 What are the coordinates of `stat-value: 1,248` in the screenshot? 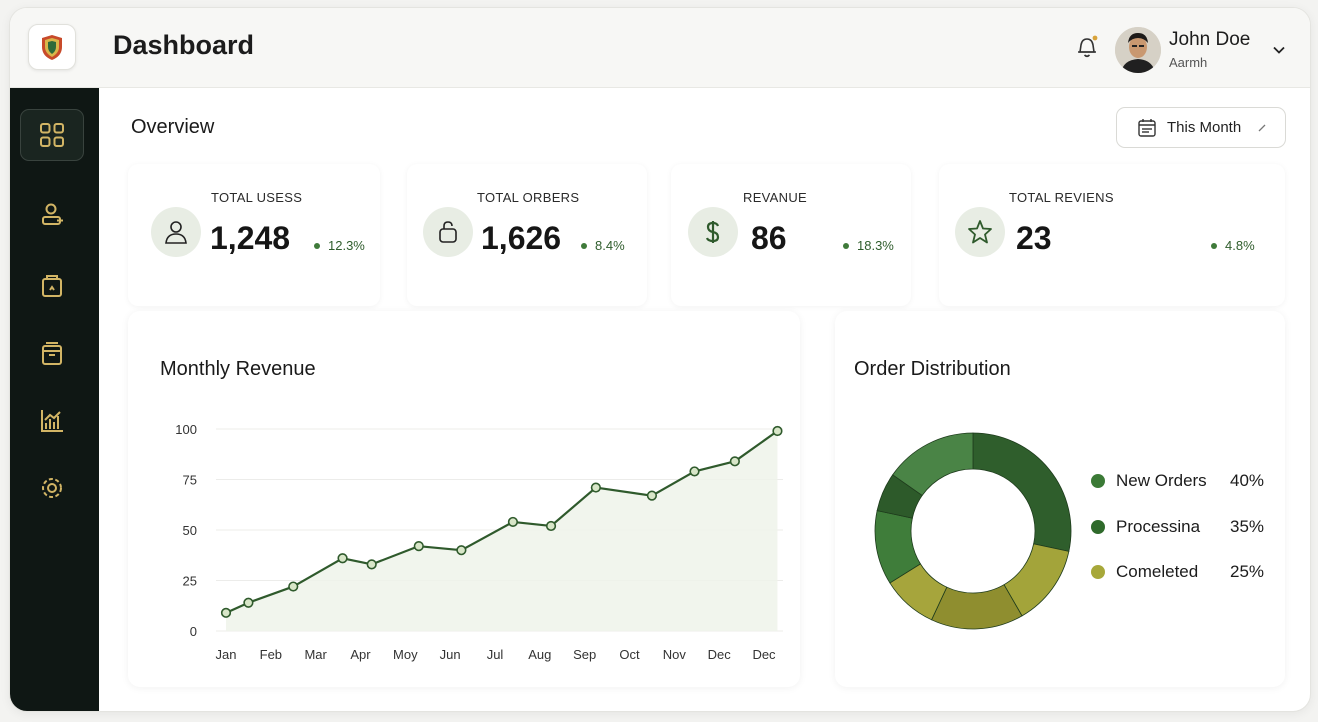 It's located at (250, 238).